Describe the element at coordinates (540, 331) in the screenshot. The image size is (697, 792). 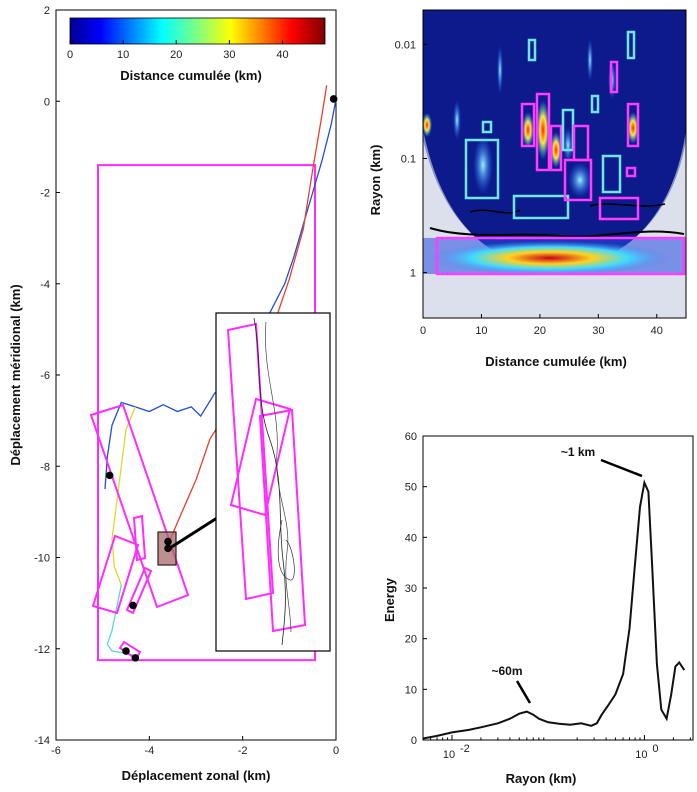
I see `x-tick-label: 20` at that location.